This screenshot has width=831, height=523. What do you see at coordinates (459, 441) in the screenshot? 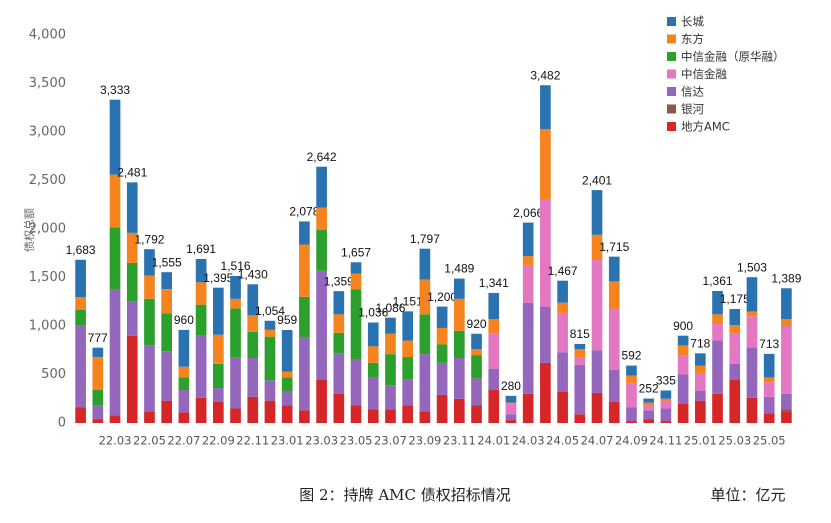
I see `x-tick-label: 23.11` at bounding box center [459, 441].